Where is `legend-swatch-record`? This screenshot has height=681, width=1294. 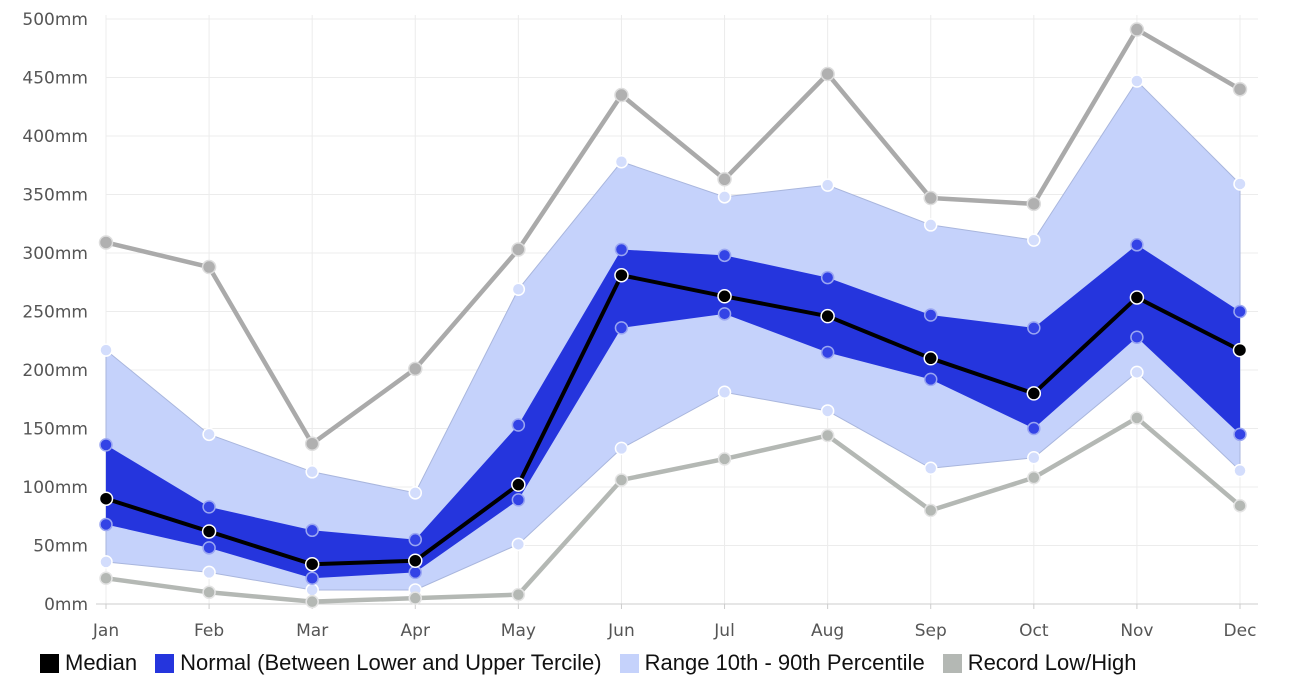 legend-swatch-record is located at coordinates (952, 663).